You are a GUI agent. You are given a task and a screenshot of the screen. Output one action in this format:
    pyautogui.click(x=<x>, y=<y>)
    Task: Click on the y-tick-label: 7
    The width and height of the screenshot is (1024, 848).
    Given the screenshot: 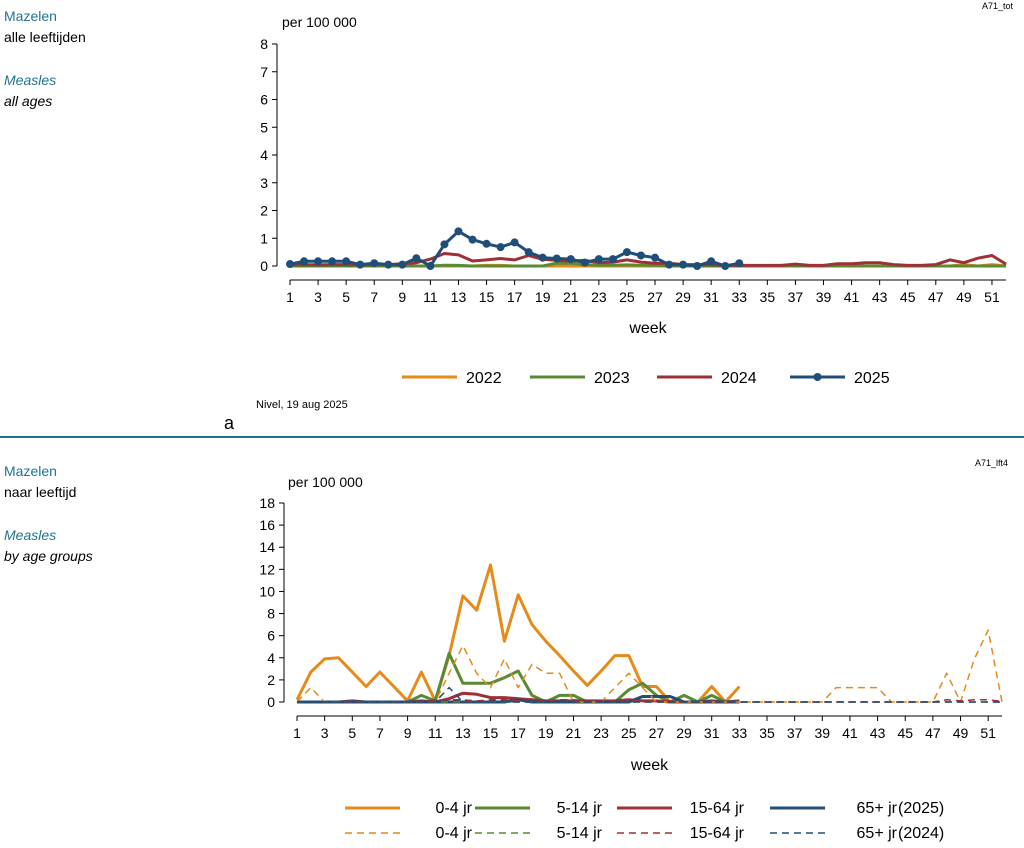 What is the action you would take?
    pyautogui.click(x=264, y=72)
    